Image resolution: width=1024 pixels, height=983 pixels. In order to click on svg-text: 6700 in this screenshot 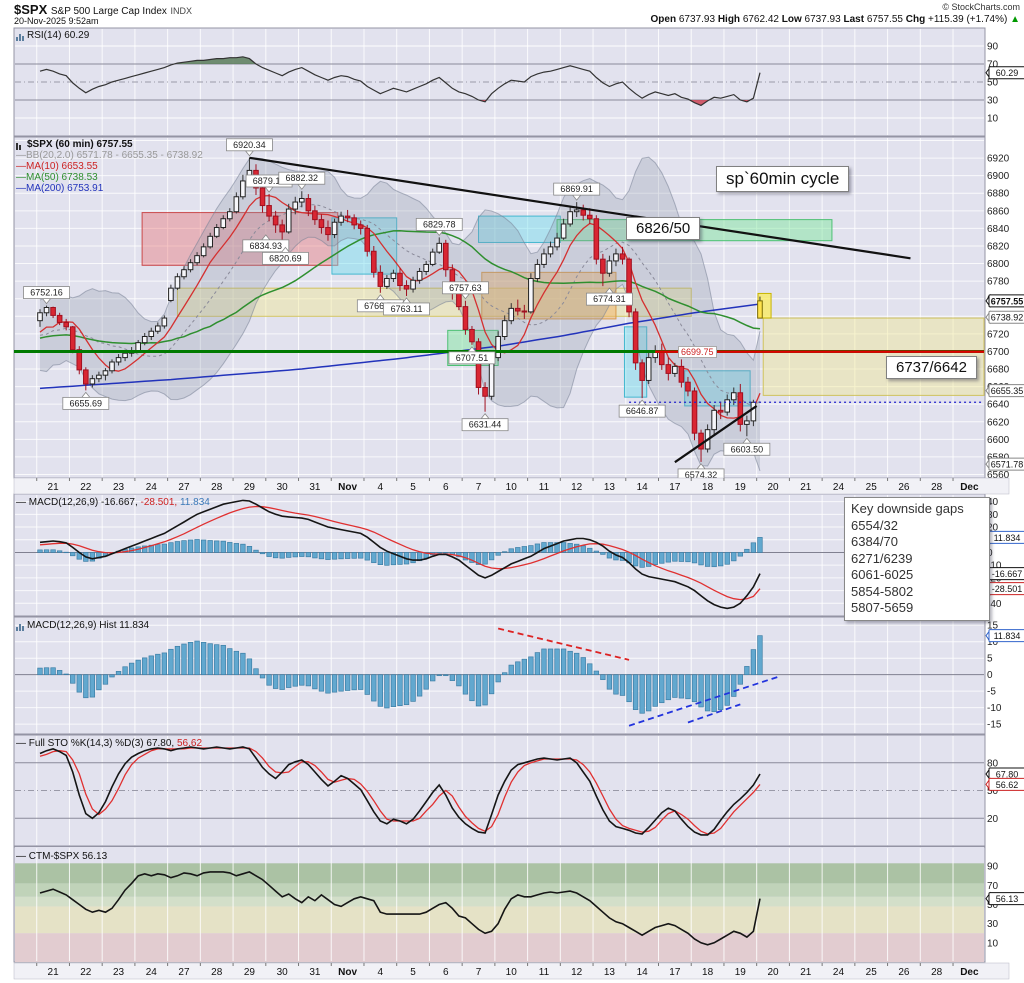, I will do `click(998, 352)`.